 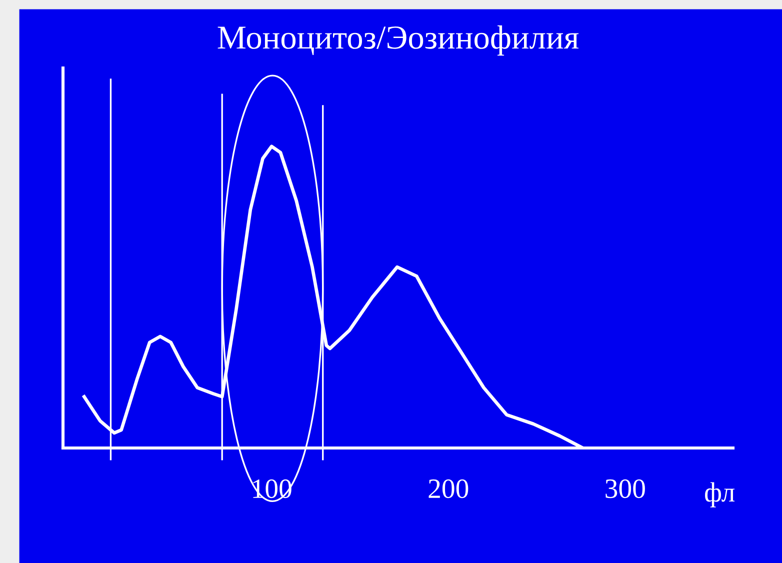 What do you see at coordinates (625, 488) in the screenshot?
I see `x-tick-label: 300` at bounding box center [625, 488].